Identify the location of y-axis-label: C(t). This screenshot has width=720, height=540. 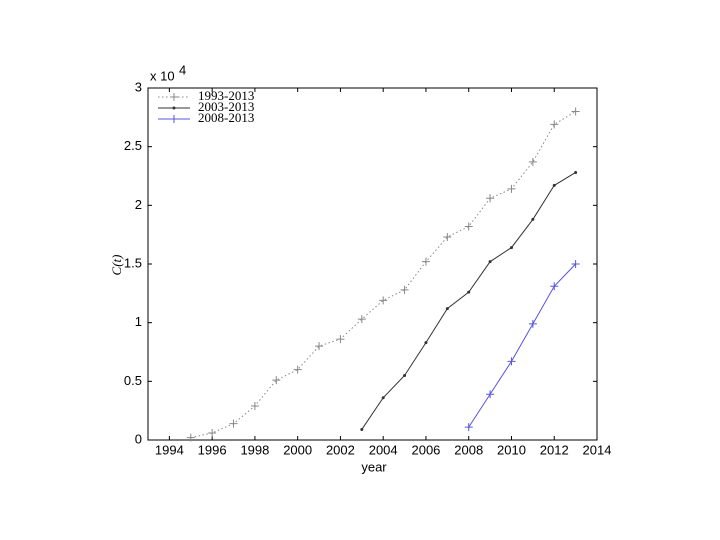
(116, 265).